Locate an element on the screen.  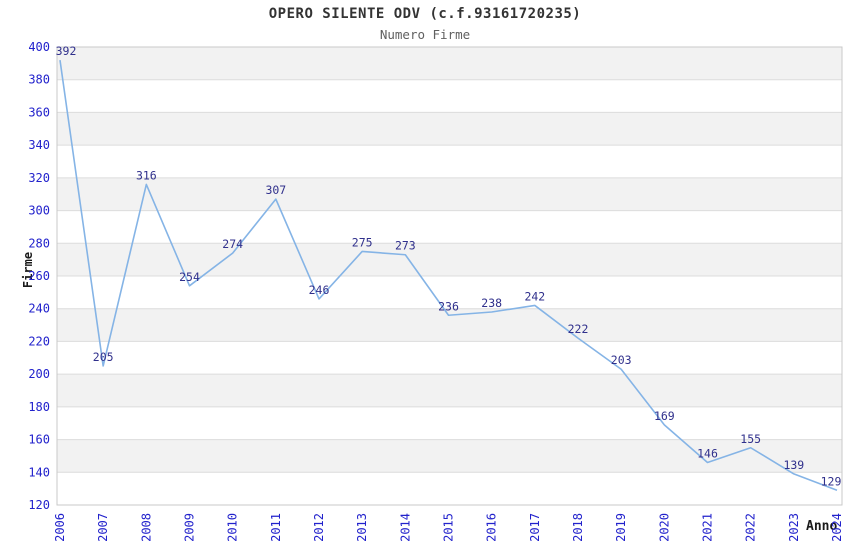
x-tick-label: 2011 is located at coordinates (276, 527).